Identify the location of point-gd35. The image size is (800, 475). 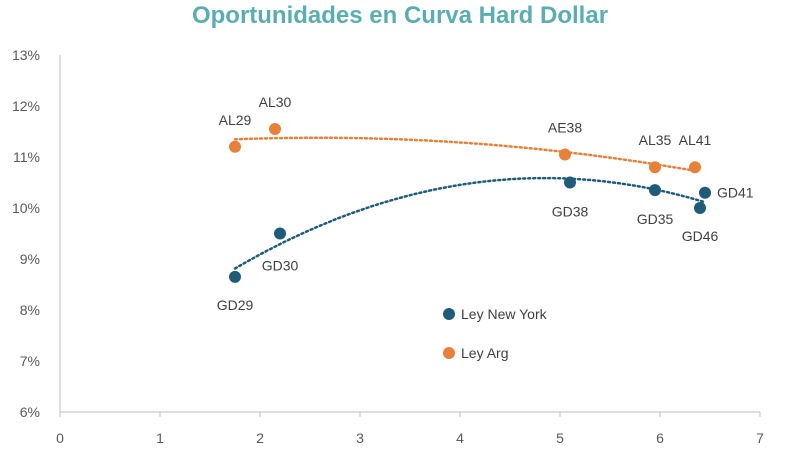
(655, 190).